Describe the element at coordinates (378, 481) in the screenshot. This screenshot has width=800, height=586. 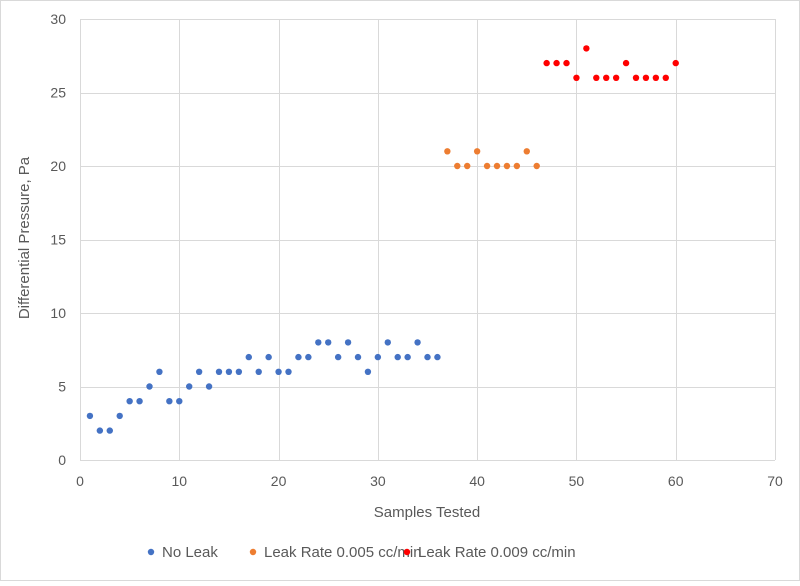
I see `x-tick-label: 30` at that location.